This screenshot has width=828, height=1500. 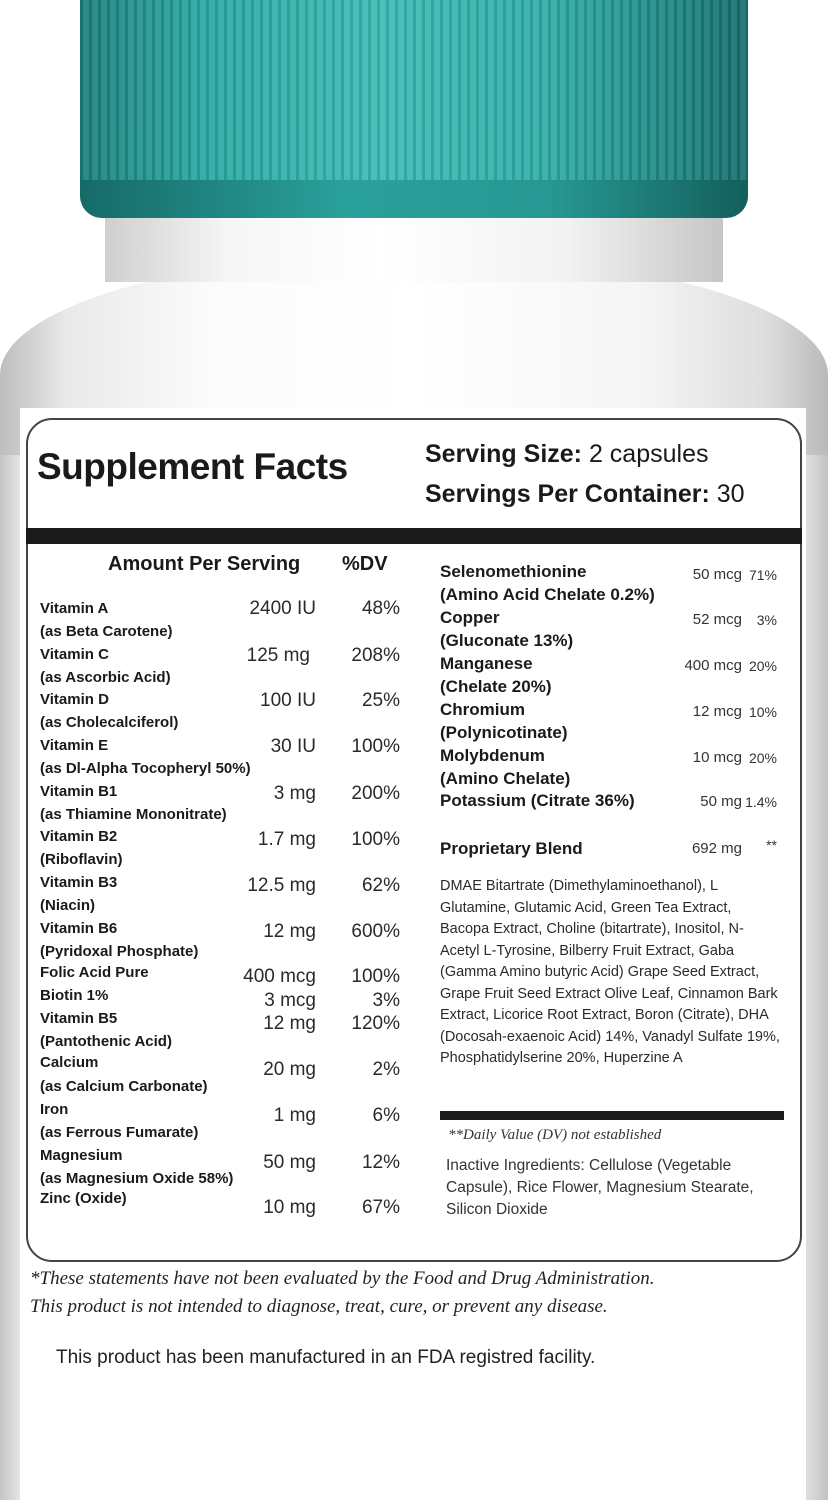 What do you see at coordinates (717, 757) in the screenshot?
I see `nutrient-amount: 10 mcg` at bounding box center [717, 757].